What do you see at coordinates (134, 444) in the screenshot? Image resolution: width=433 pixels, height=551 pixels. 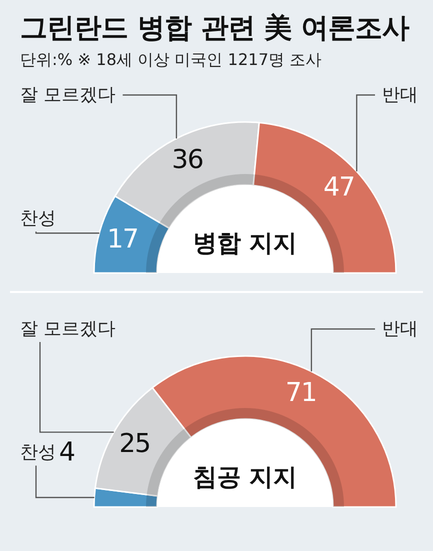 I see `data-label: 25` at bounding box center [134, 444].